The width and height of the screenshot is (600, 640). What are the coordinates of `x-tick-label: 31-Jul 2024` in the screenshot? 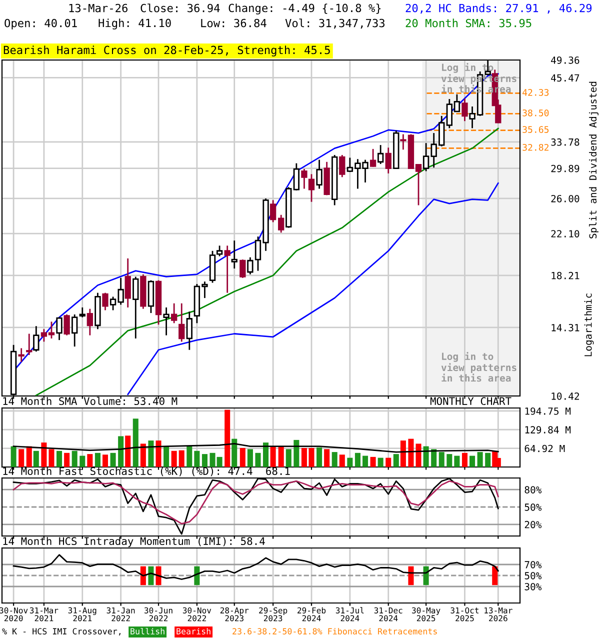 It's located at (350, 614).